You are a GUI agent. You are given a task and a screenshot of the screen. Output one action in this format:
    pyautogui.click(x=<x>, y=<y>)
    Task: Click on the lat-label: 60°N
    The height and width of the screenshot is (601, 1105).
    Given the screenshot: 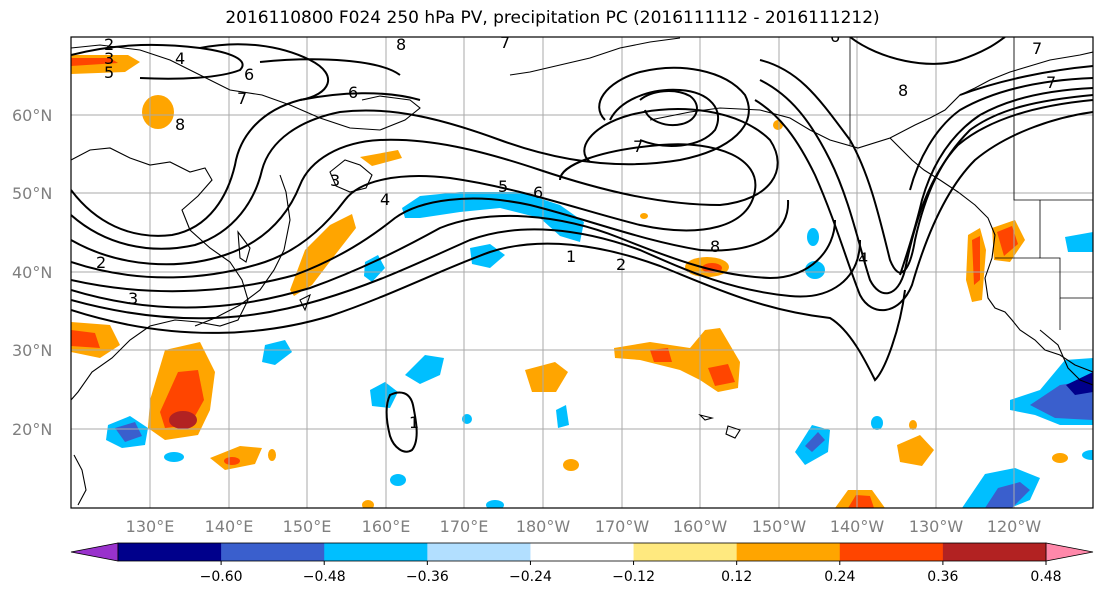 What is the action you would take?
    pyautogui.click(x=32, y=115)
    